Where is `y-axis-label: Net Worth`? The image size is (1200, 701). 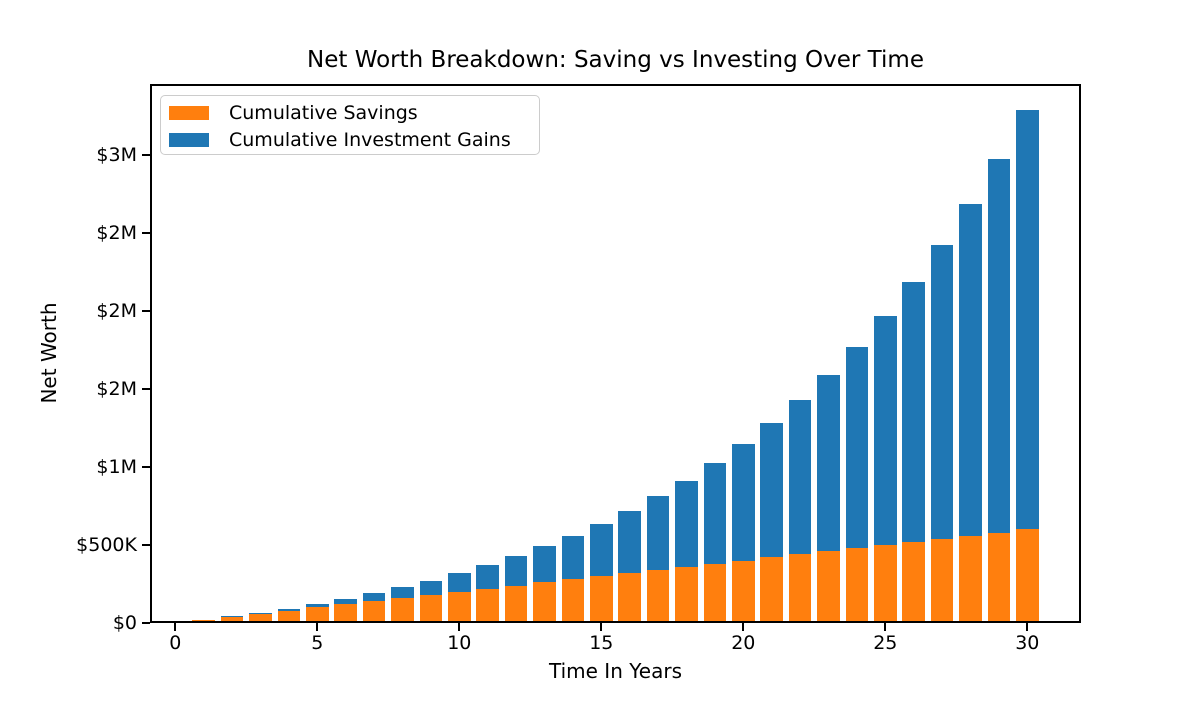
y-axis-label: Net Worth is located at coordinates (49, 353).